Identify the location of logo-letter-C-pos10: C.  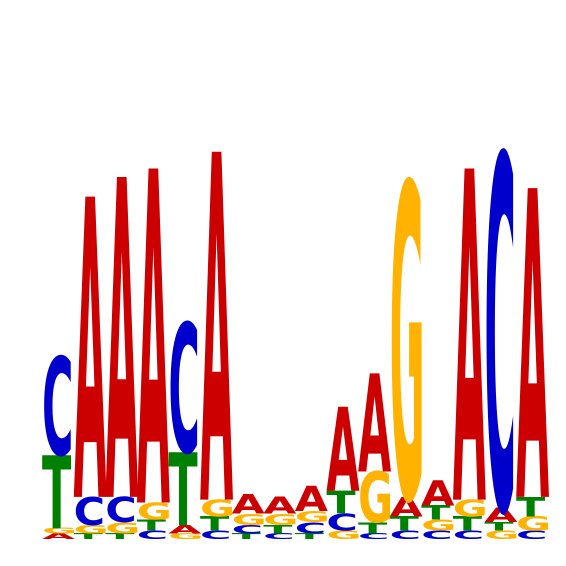
(341, 523).